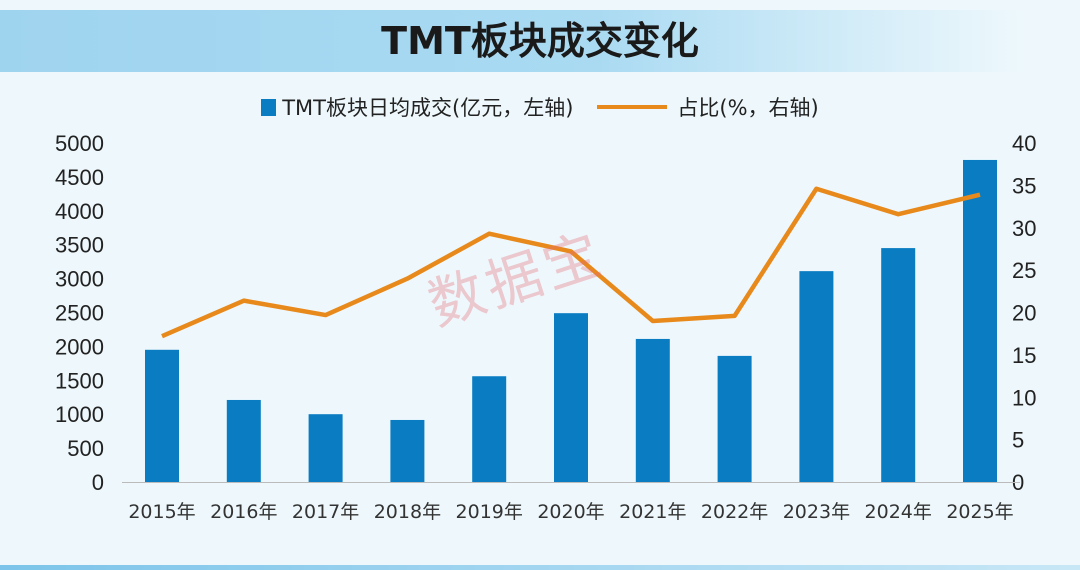 The height and width of the screenshot is (570, 1080). What do you see at coordinates (1024, 143) in the screenshot?
I see `y-right-tick-label: 40` at bounding box center [1024, 143].